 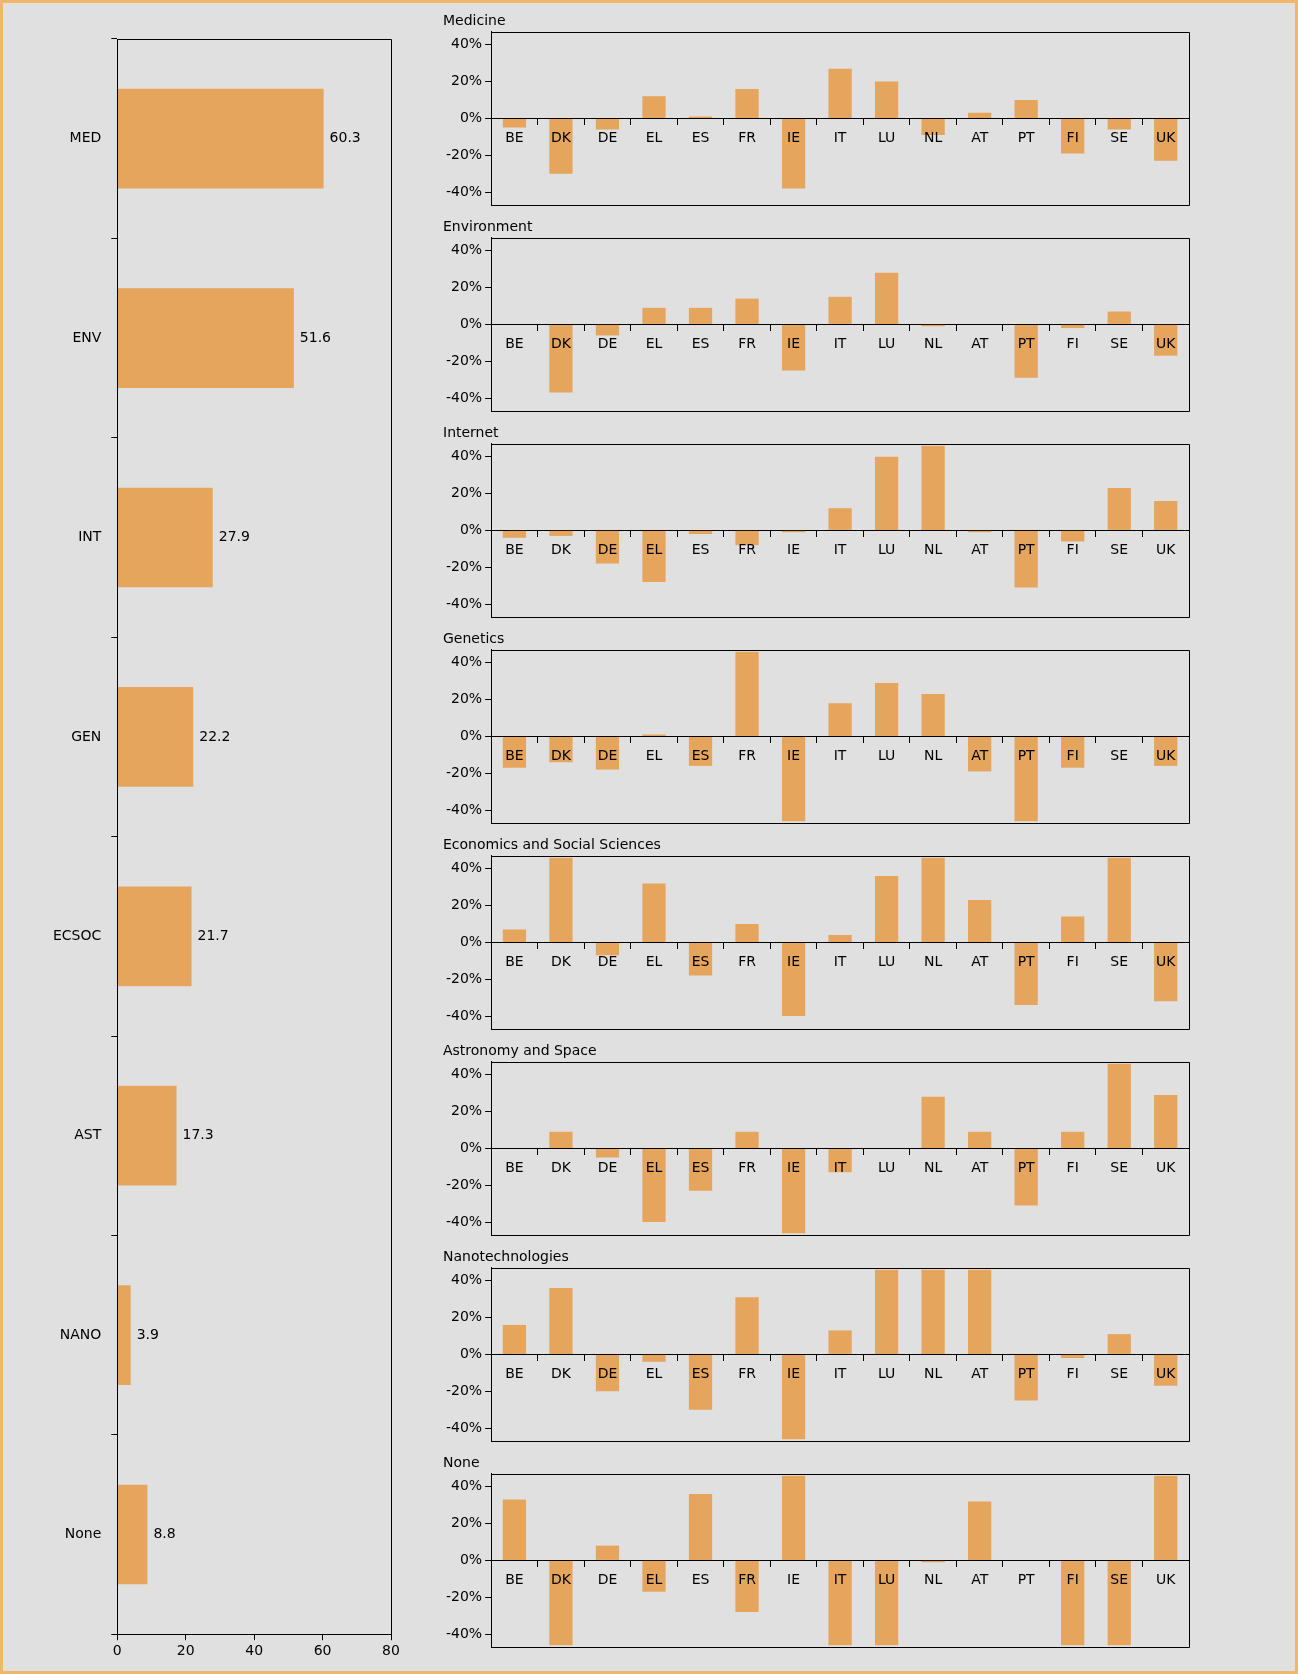 I want to click on x-tick-label: 40, so click(x=254, y=1650).